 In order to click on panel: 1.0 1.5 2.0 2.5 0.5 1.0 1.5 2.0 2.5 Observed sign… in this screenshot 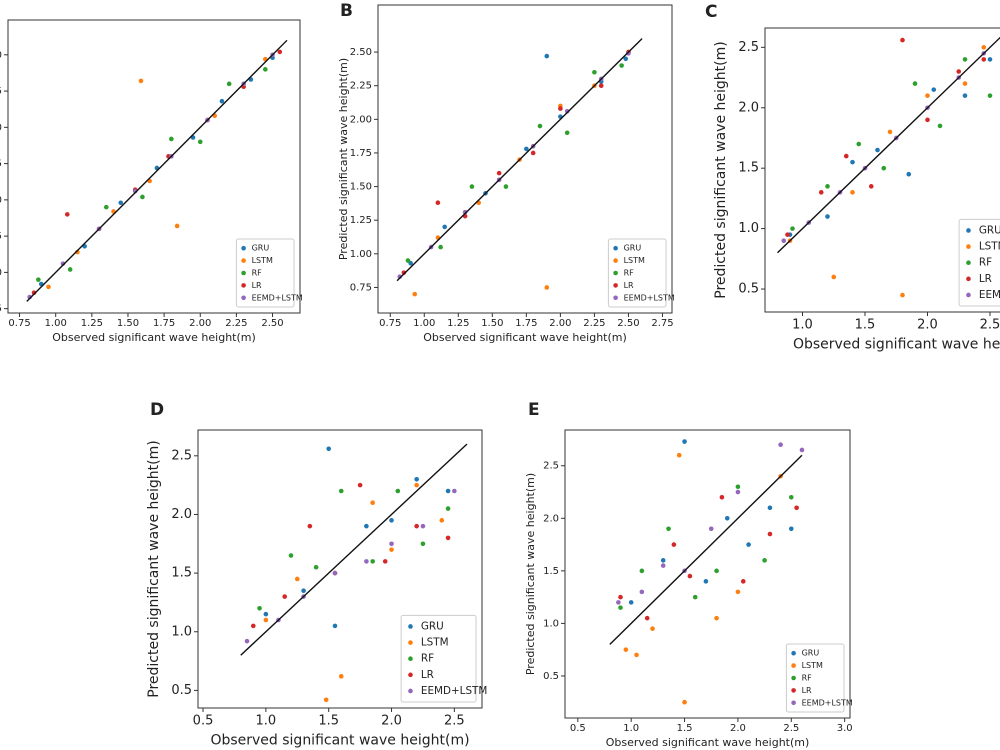, I will do `click(852, 177)`.